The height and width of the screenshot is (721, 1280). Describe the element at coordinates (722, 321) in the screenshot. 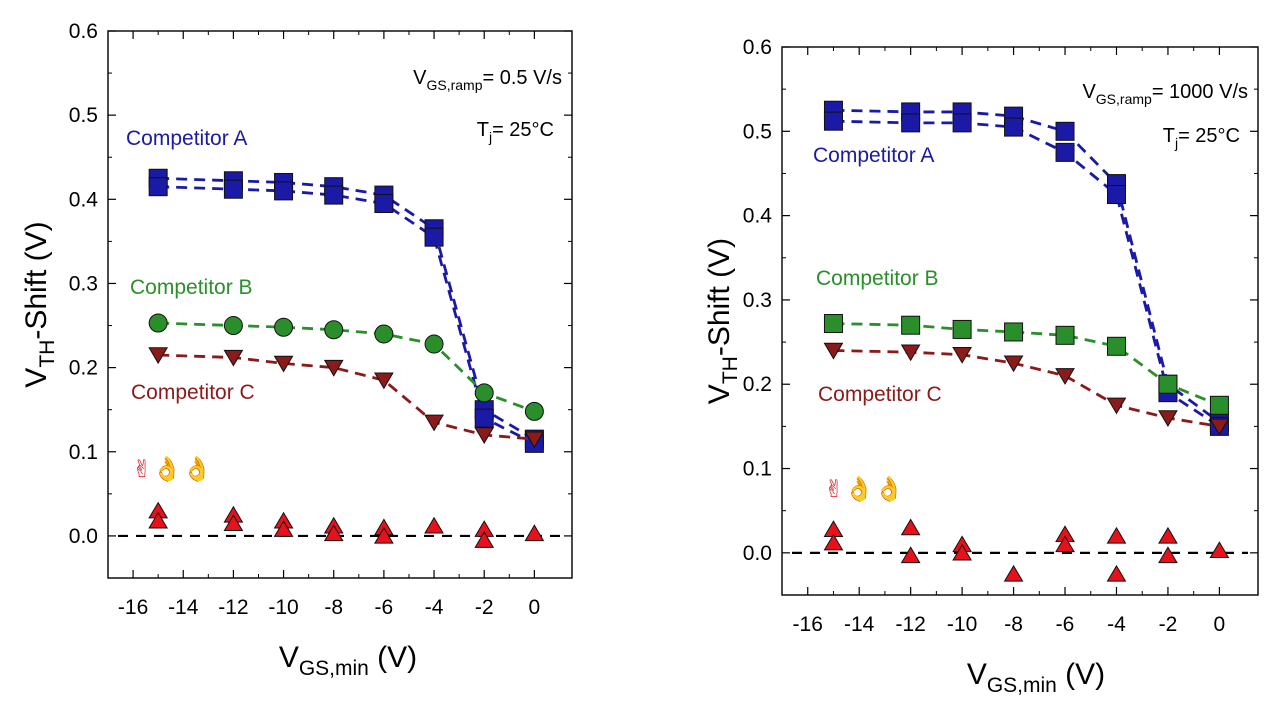

I see `y-axis-label: VTH-Shift (V)` at that location.